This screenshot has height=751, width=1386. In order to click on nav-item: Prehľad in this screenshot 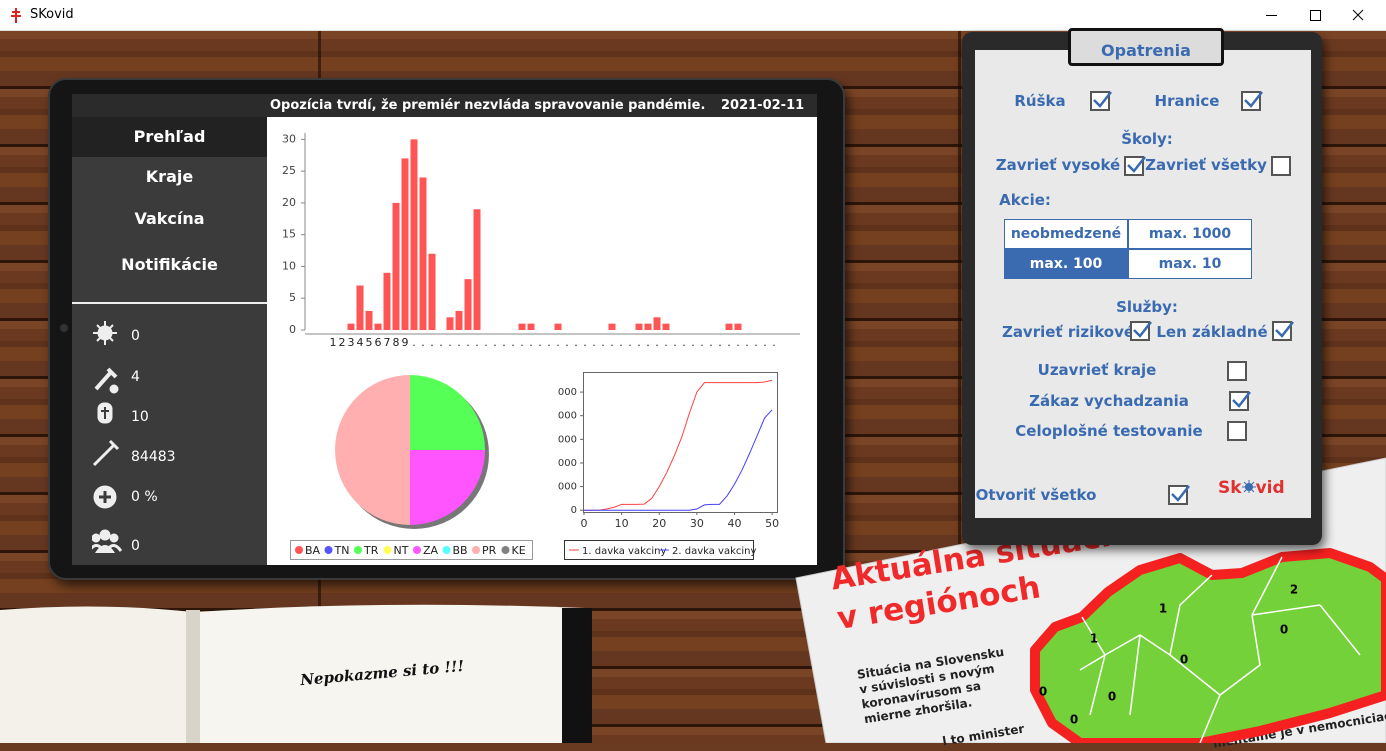, I will do `click(169, 137)`.